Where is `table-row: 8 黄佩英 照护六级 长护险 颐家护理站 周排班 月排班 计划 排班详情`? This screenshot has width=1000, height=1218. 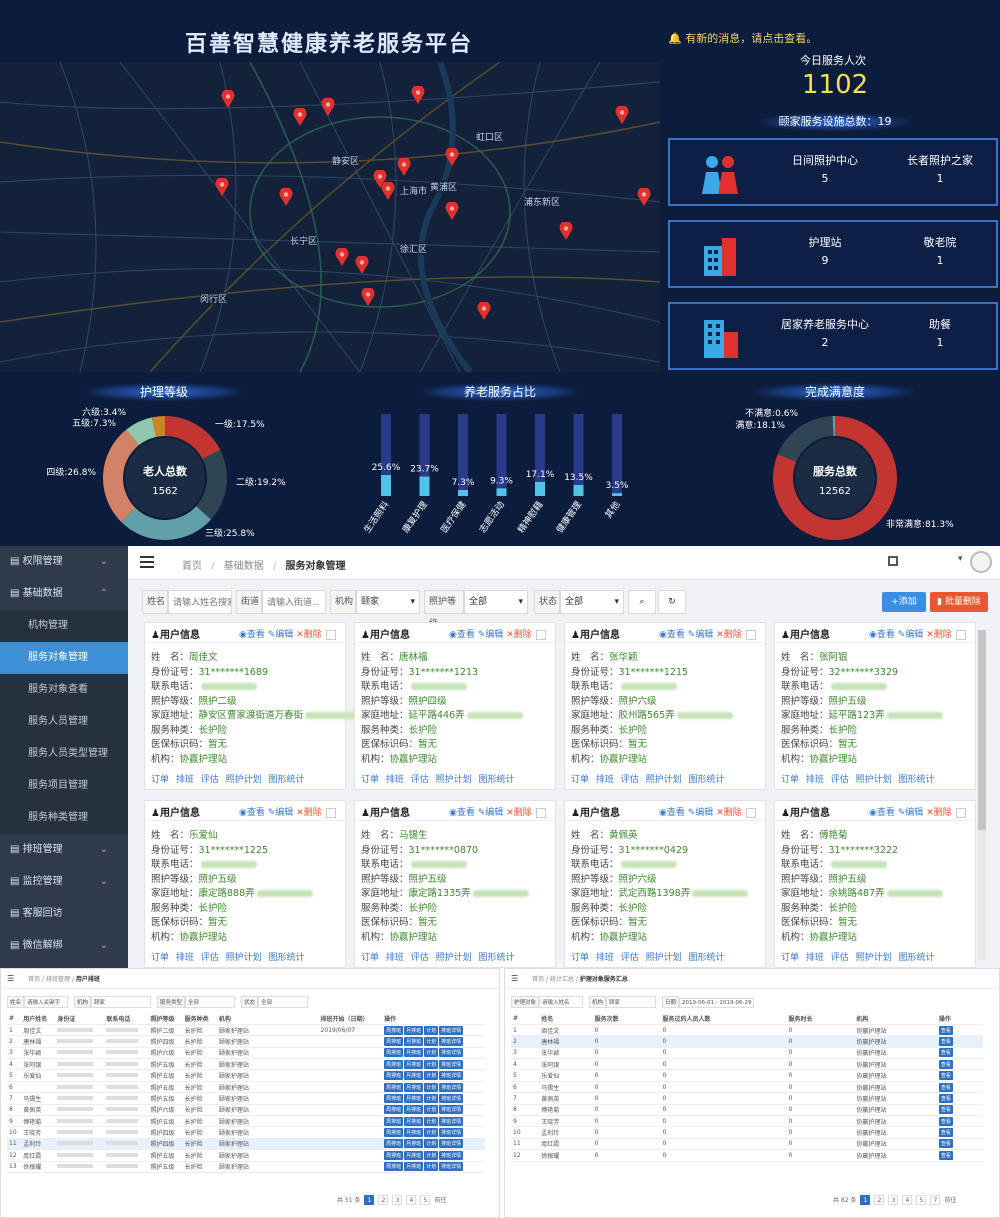
table-row: 8 黄佩英 照护六级 长护险 颐家护理站 周排班 月排班 计划 排班详情 is located at coordinates (246, 1110).